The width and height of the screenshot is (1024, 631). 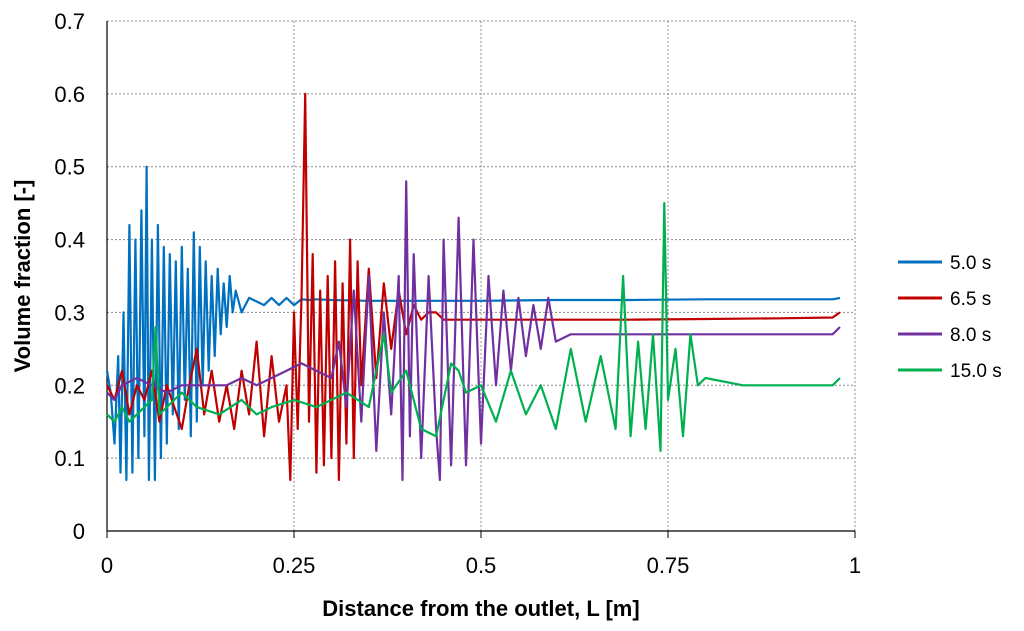 What do you see at coordinates (970, 263) in the screenshot?
I see `legend-label: 5.0 s` at bounding box center [970, 263].